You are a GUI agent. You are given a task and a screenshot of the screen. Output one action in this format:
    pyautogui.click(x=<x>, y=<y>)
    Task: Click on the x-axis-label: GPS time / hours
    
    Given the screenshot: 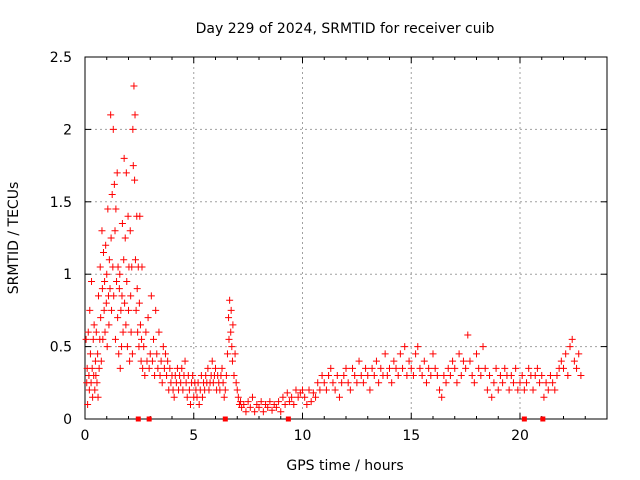 What is the action you would take?
    pyautogui.click(x=344, y=466)
    